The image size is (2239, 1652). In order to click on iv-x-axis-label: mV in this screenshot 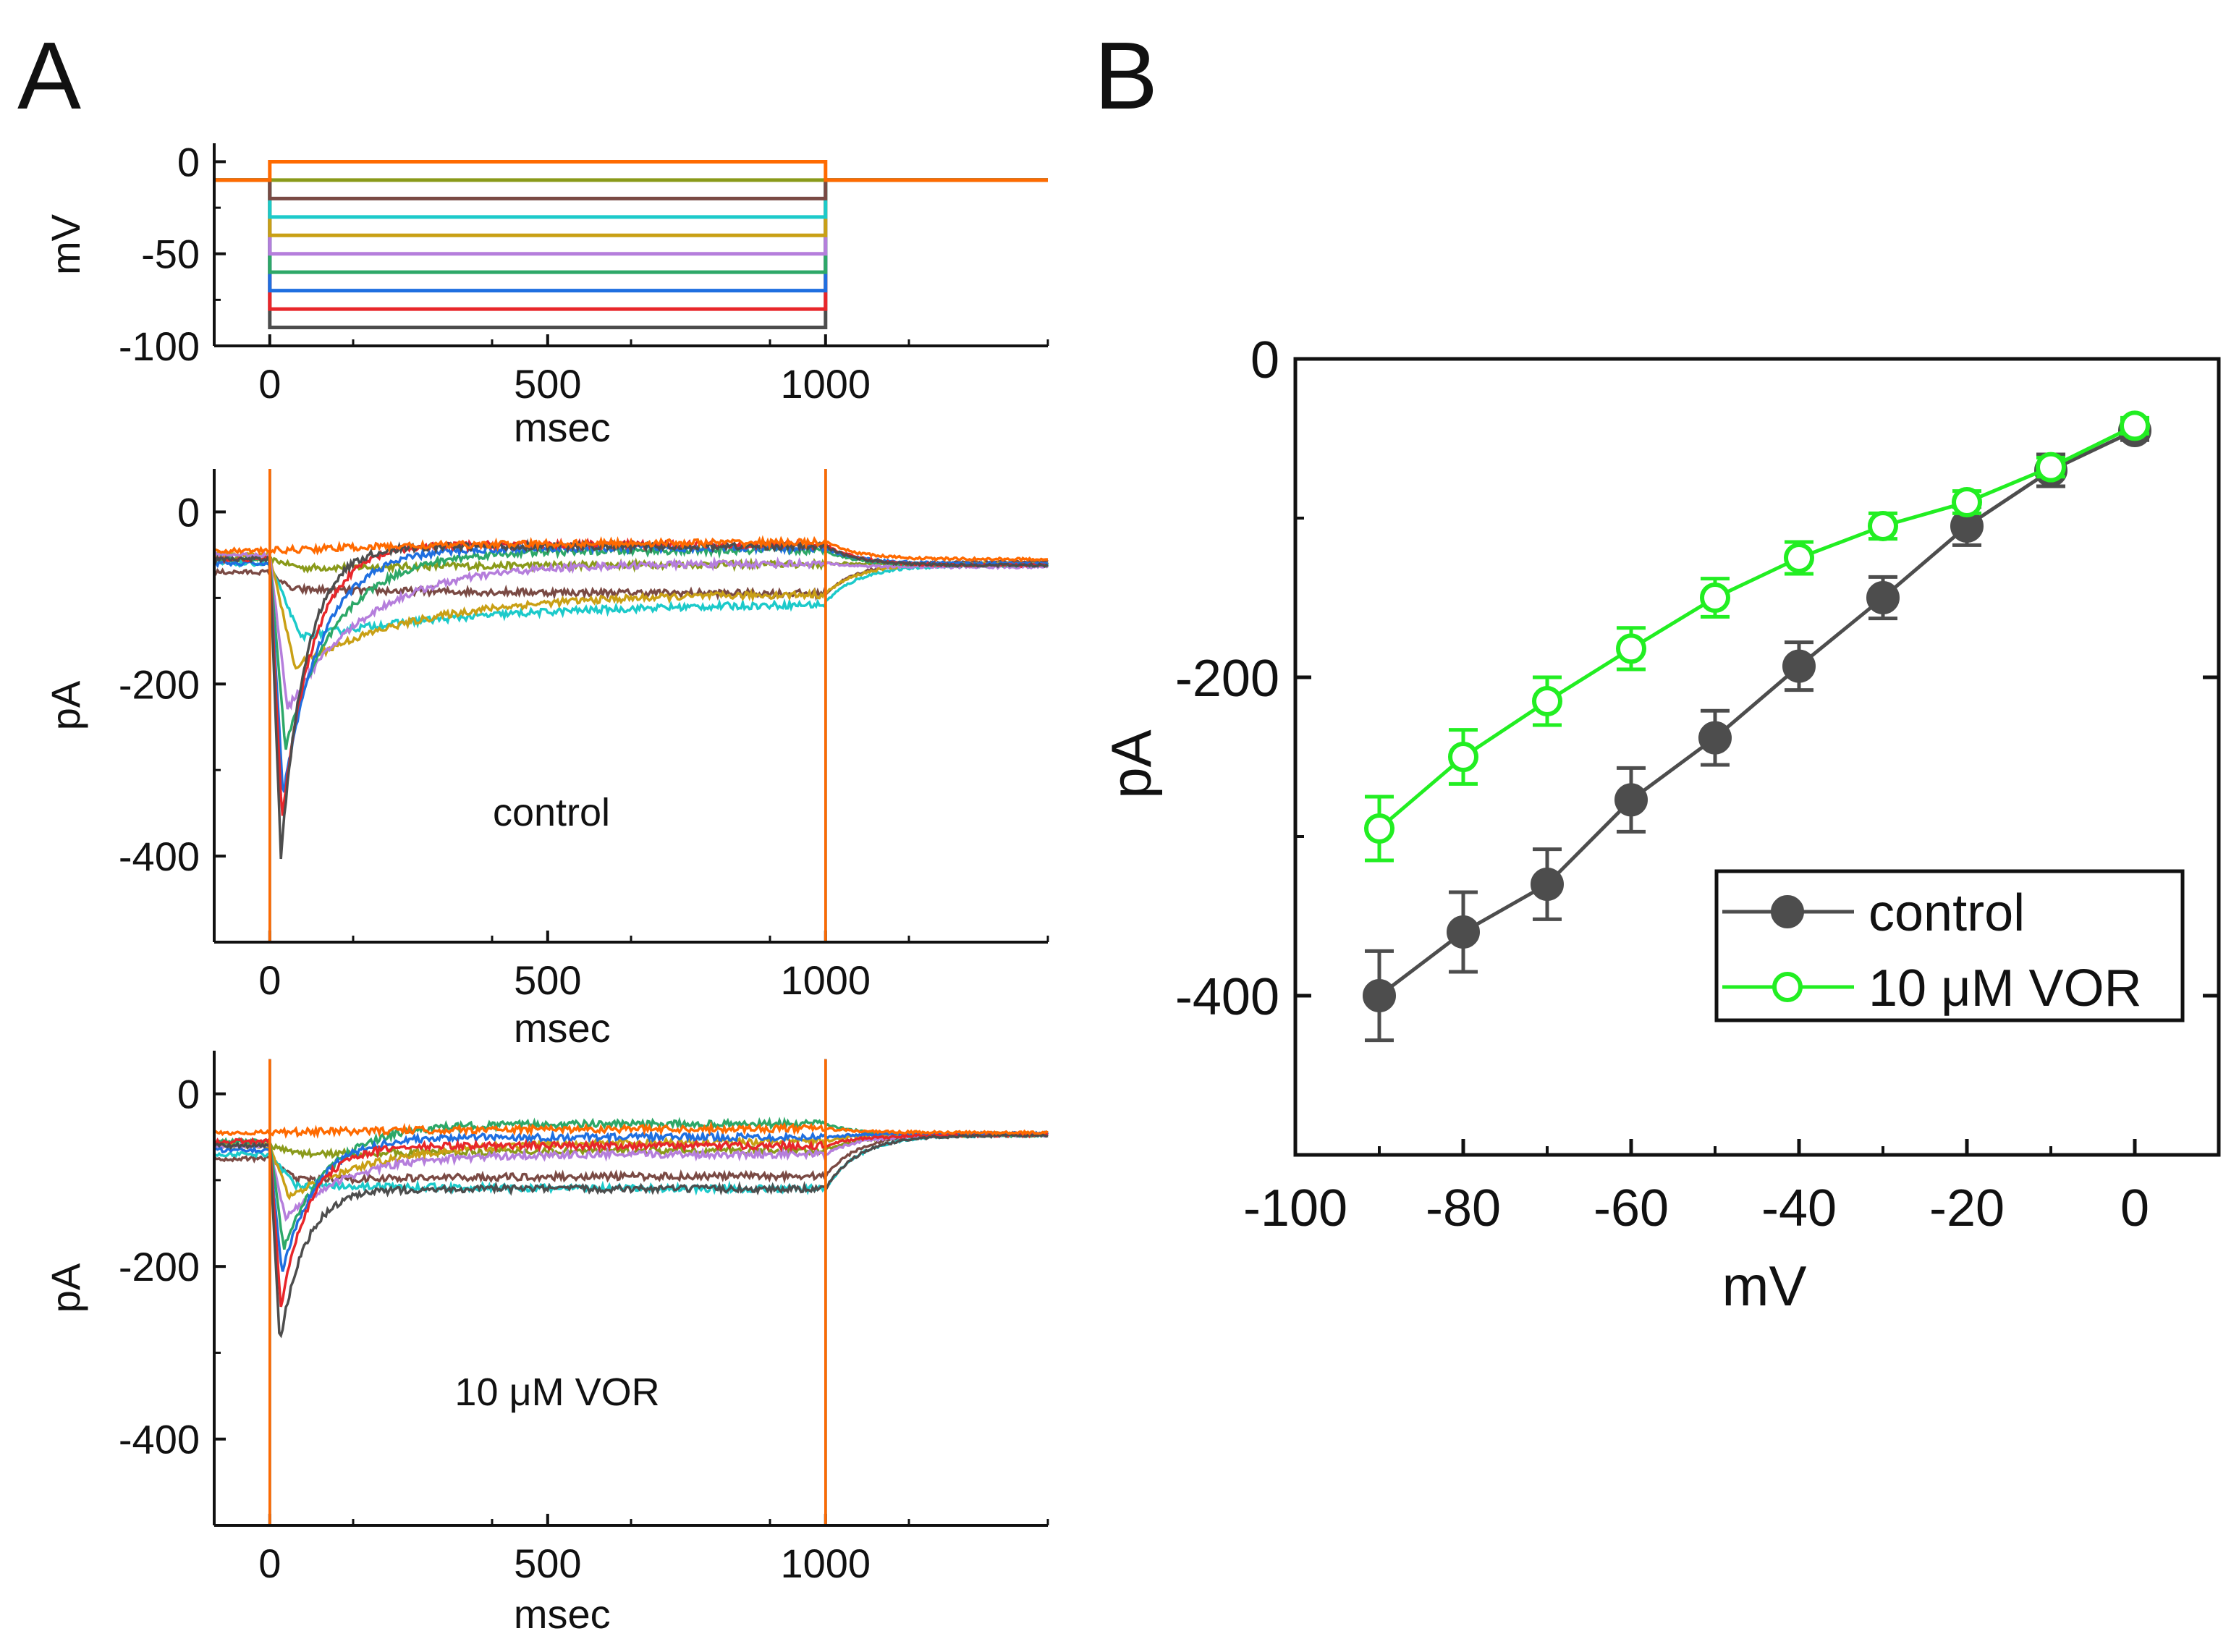, I will do `click(1764, 1286)`.